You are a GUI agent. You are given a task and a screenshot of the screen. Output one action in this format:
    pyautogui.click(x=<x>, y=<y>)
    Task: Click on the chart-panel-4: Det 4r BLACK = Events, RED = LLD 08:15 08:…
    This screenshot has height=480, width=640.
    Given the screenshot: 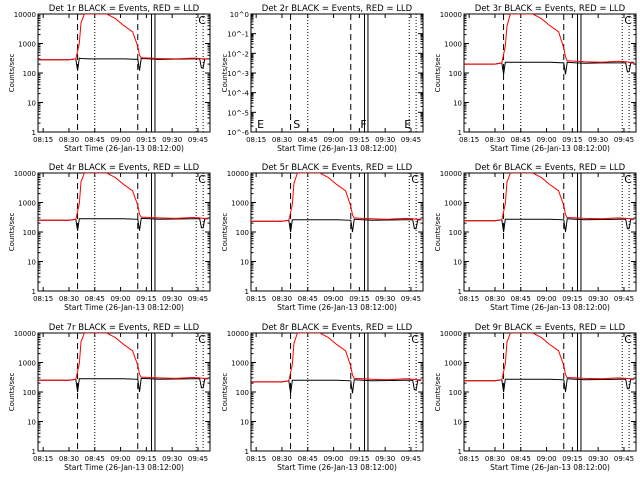 What is the action you would take?
    pyautogui.click(x=109, y=237)
    